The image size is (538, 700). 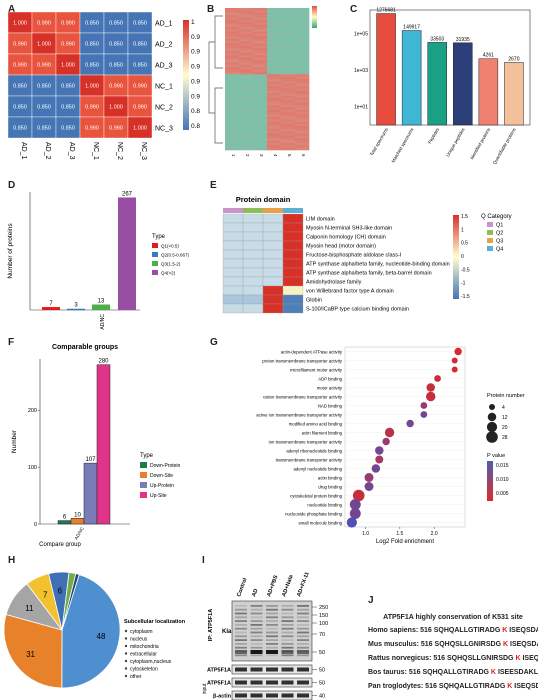 I want to click on x-tick: 1.5, so click(x=399, y=534).